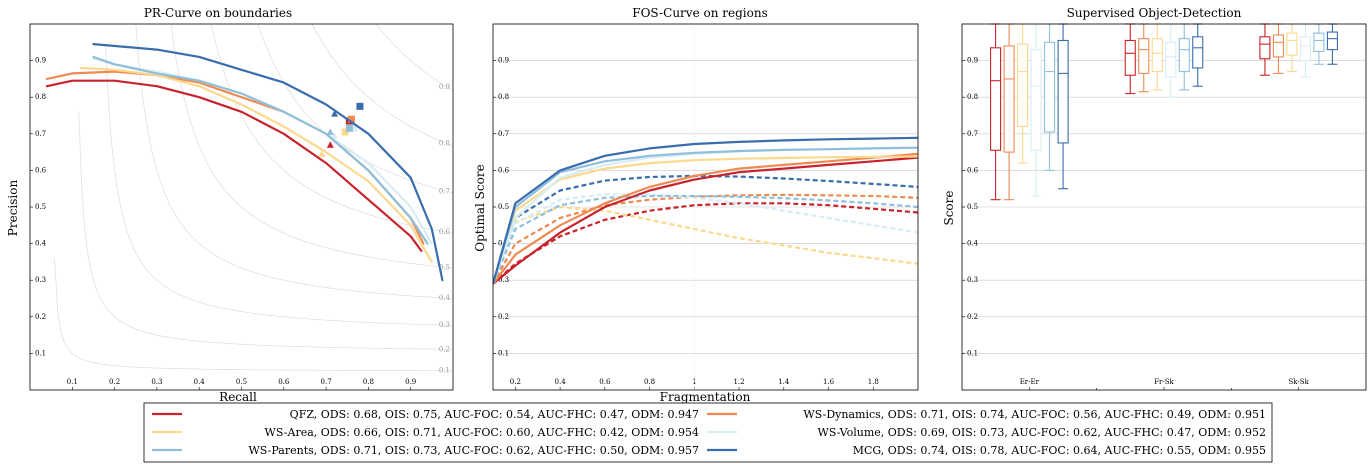 Image resolution: width=1369 pixels, height=464 pixels. I want to click on y-tick-label: 0.8, so click(503, 97).